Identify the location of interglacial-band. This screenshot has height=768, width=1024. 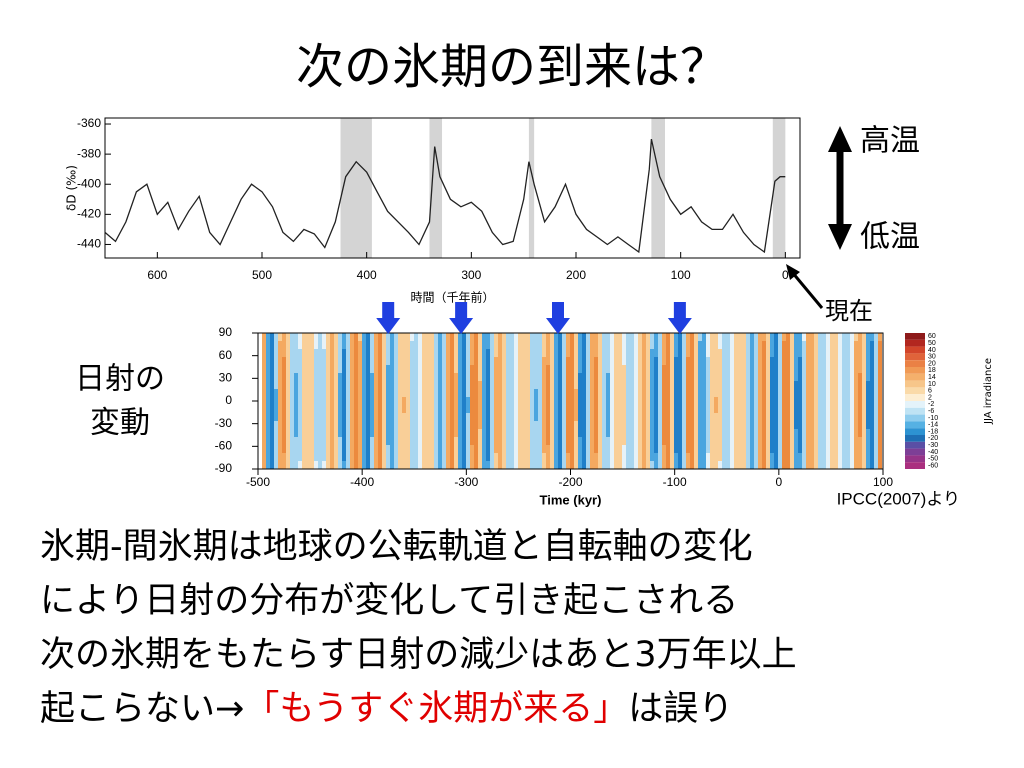
(436, 188).